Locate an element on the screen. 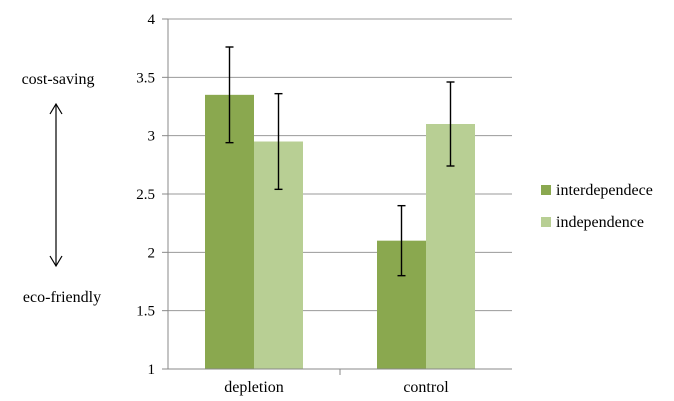 Image resolution: width=674 pixels, height=401 pixels. annotation-cost-saving: cost-saving is located at coordinates (58, 79).